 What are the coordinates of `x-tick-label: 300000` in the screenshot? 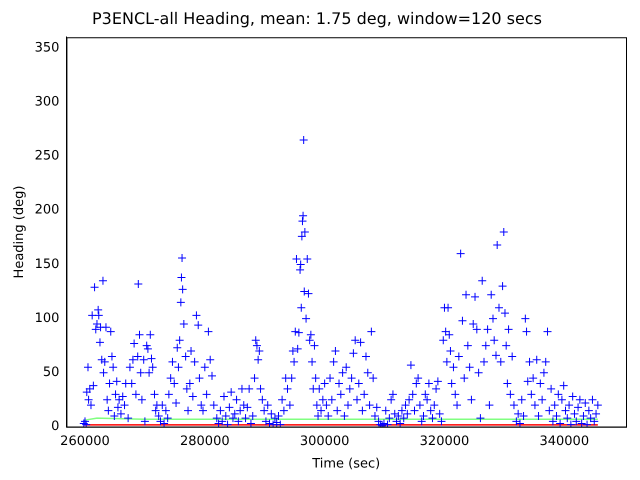 It's located at (325, 441).